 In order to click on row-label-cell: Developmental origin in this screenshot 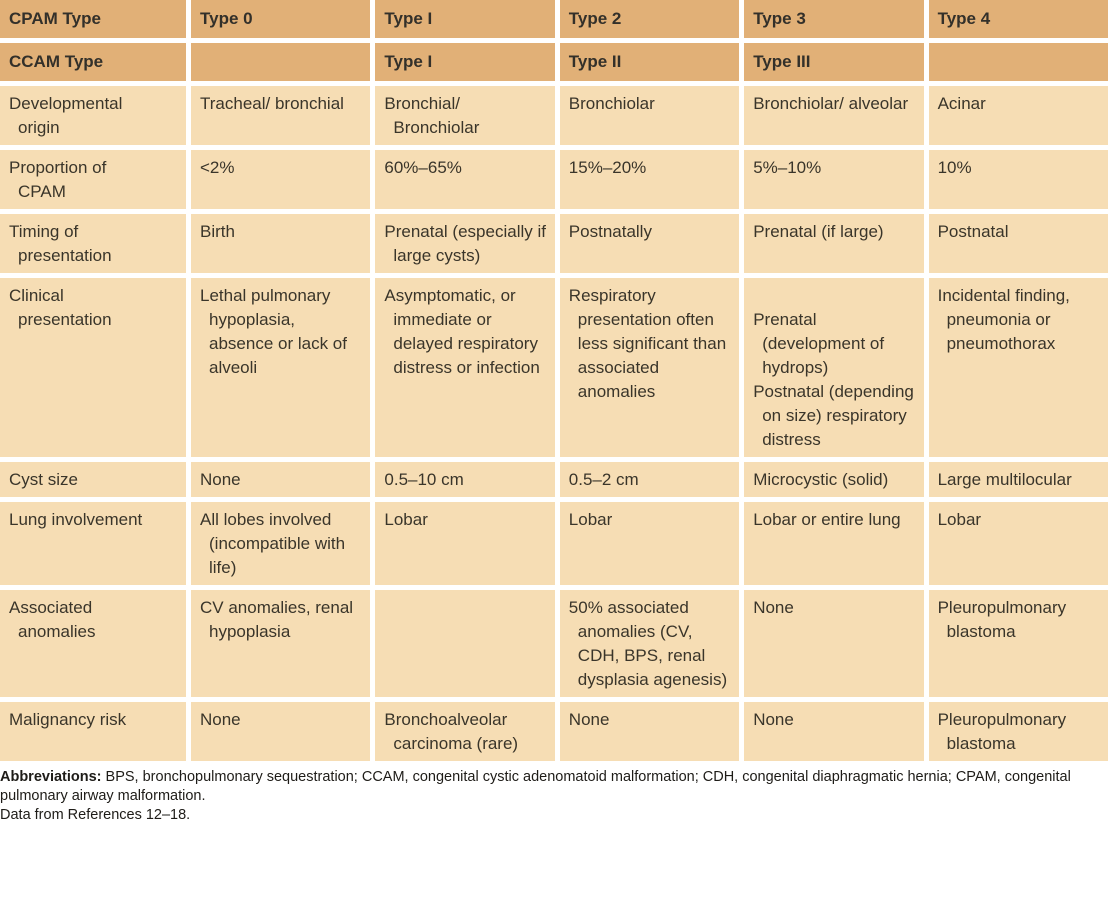, I will do `click(93, 115)`.